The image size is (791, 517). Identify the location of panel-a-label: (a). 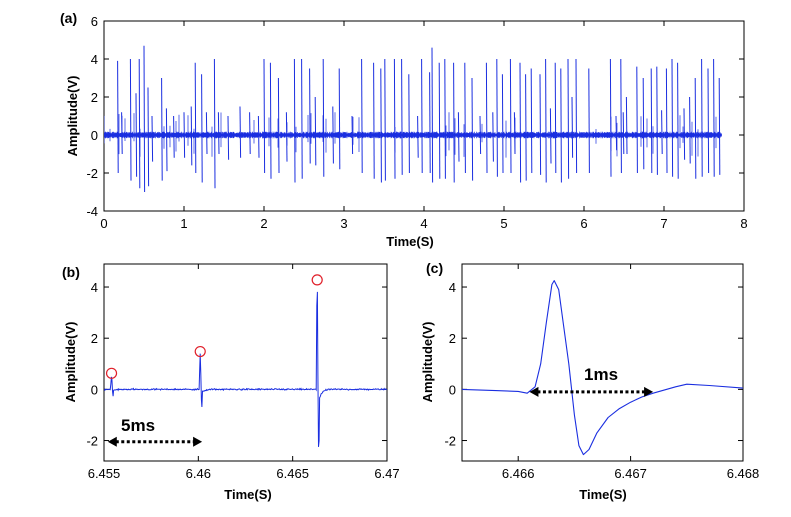
(68, 18).